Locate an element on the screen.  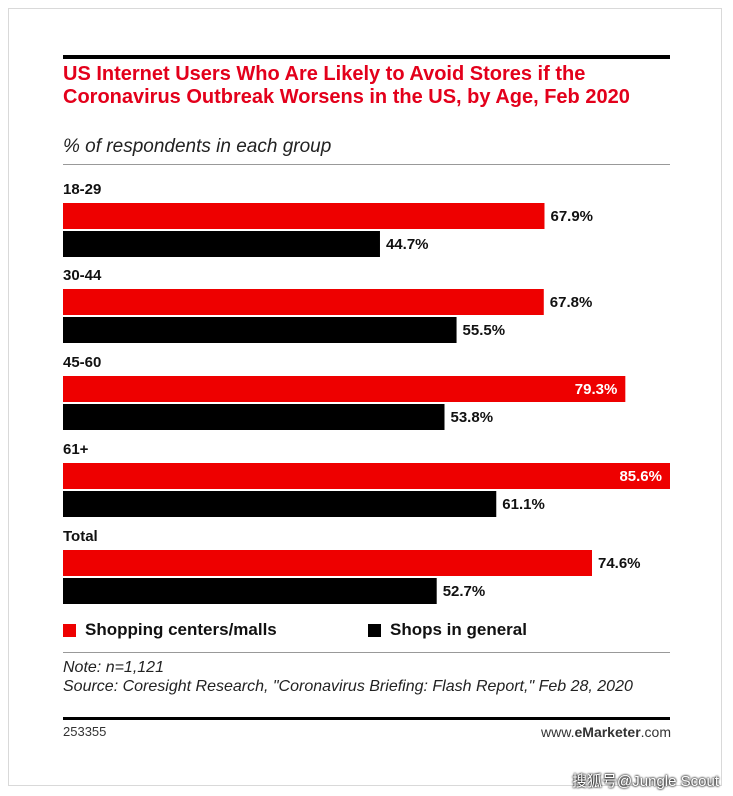
value-label-s0-1: 67.8% is located at coordinates (571, 302).